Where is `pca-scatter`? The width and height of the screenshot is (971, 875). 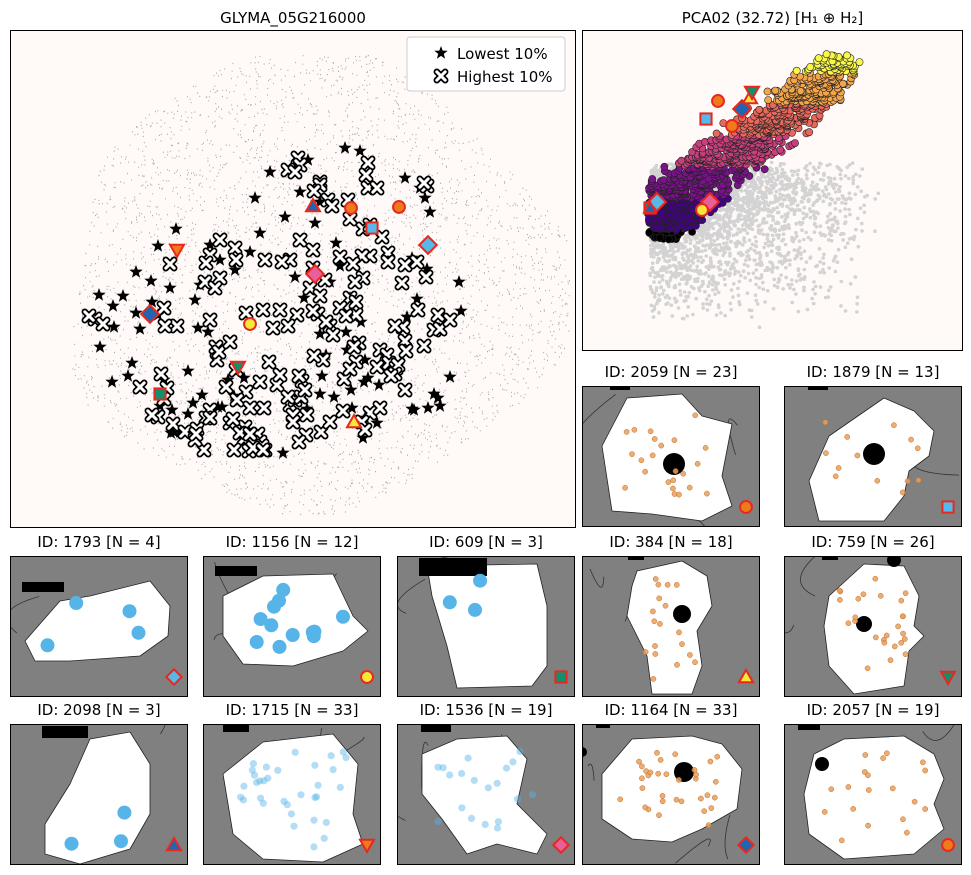 pca-scatter is located at coordinates (772, 190).